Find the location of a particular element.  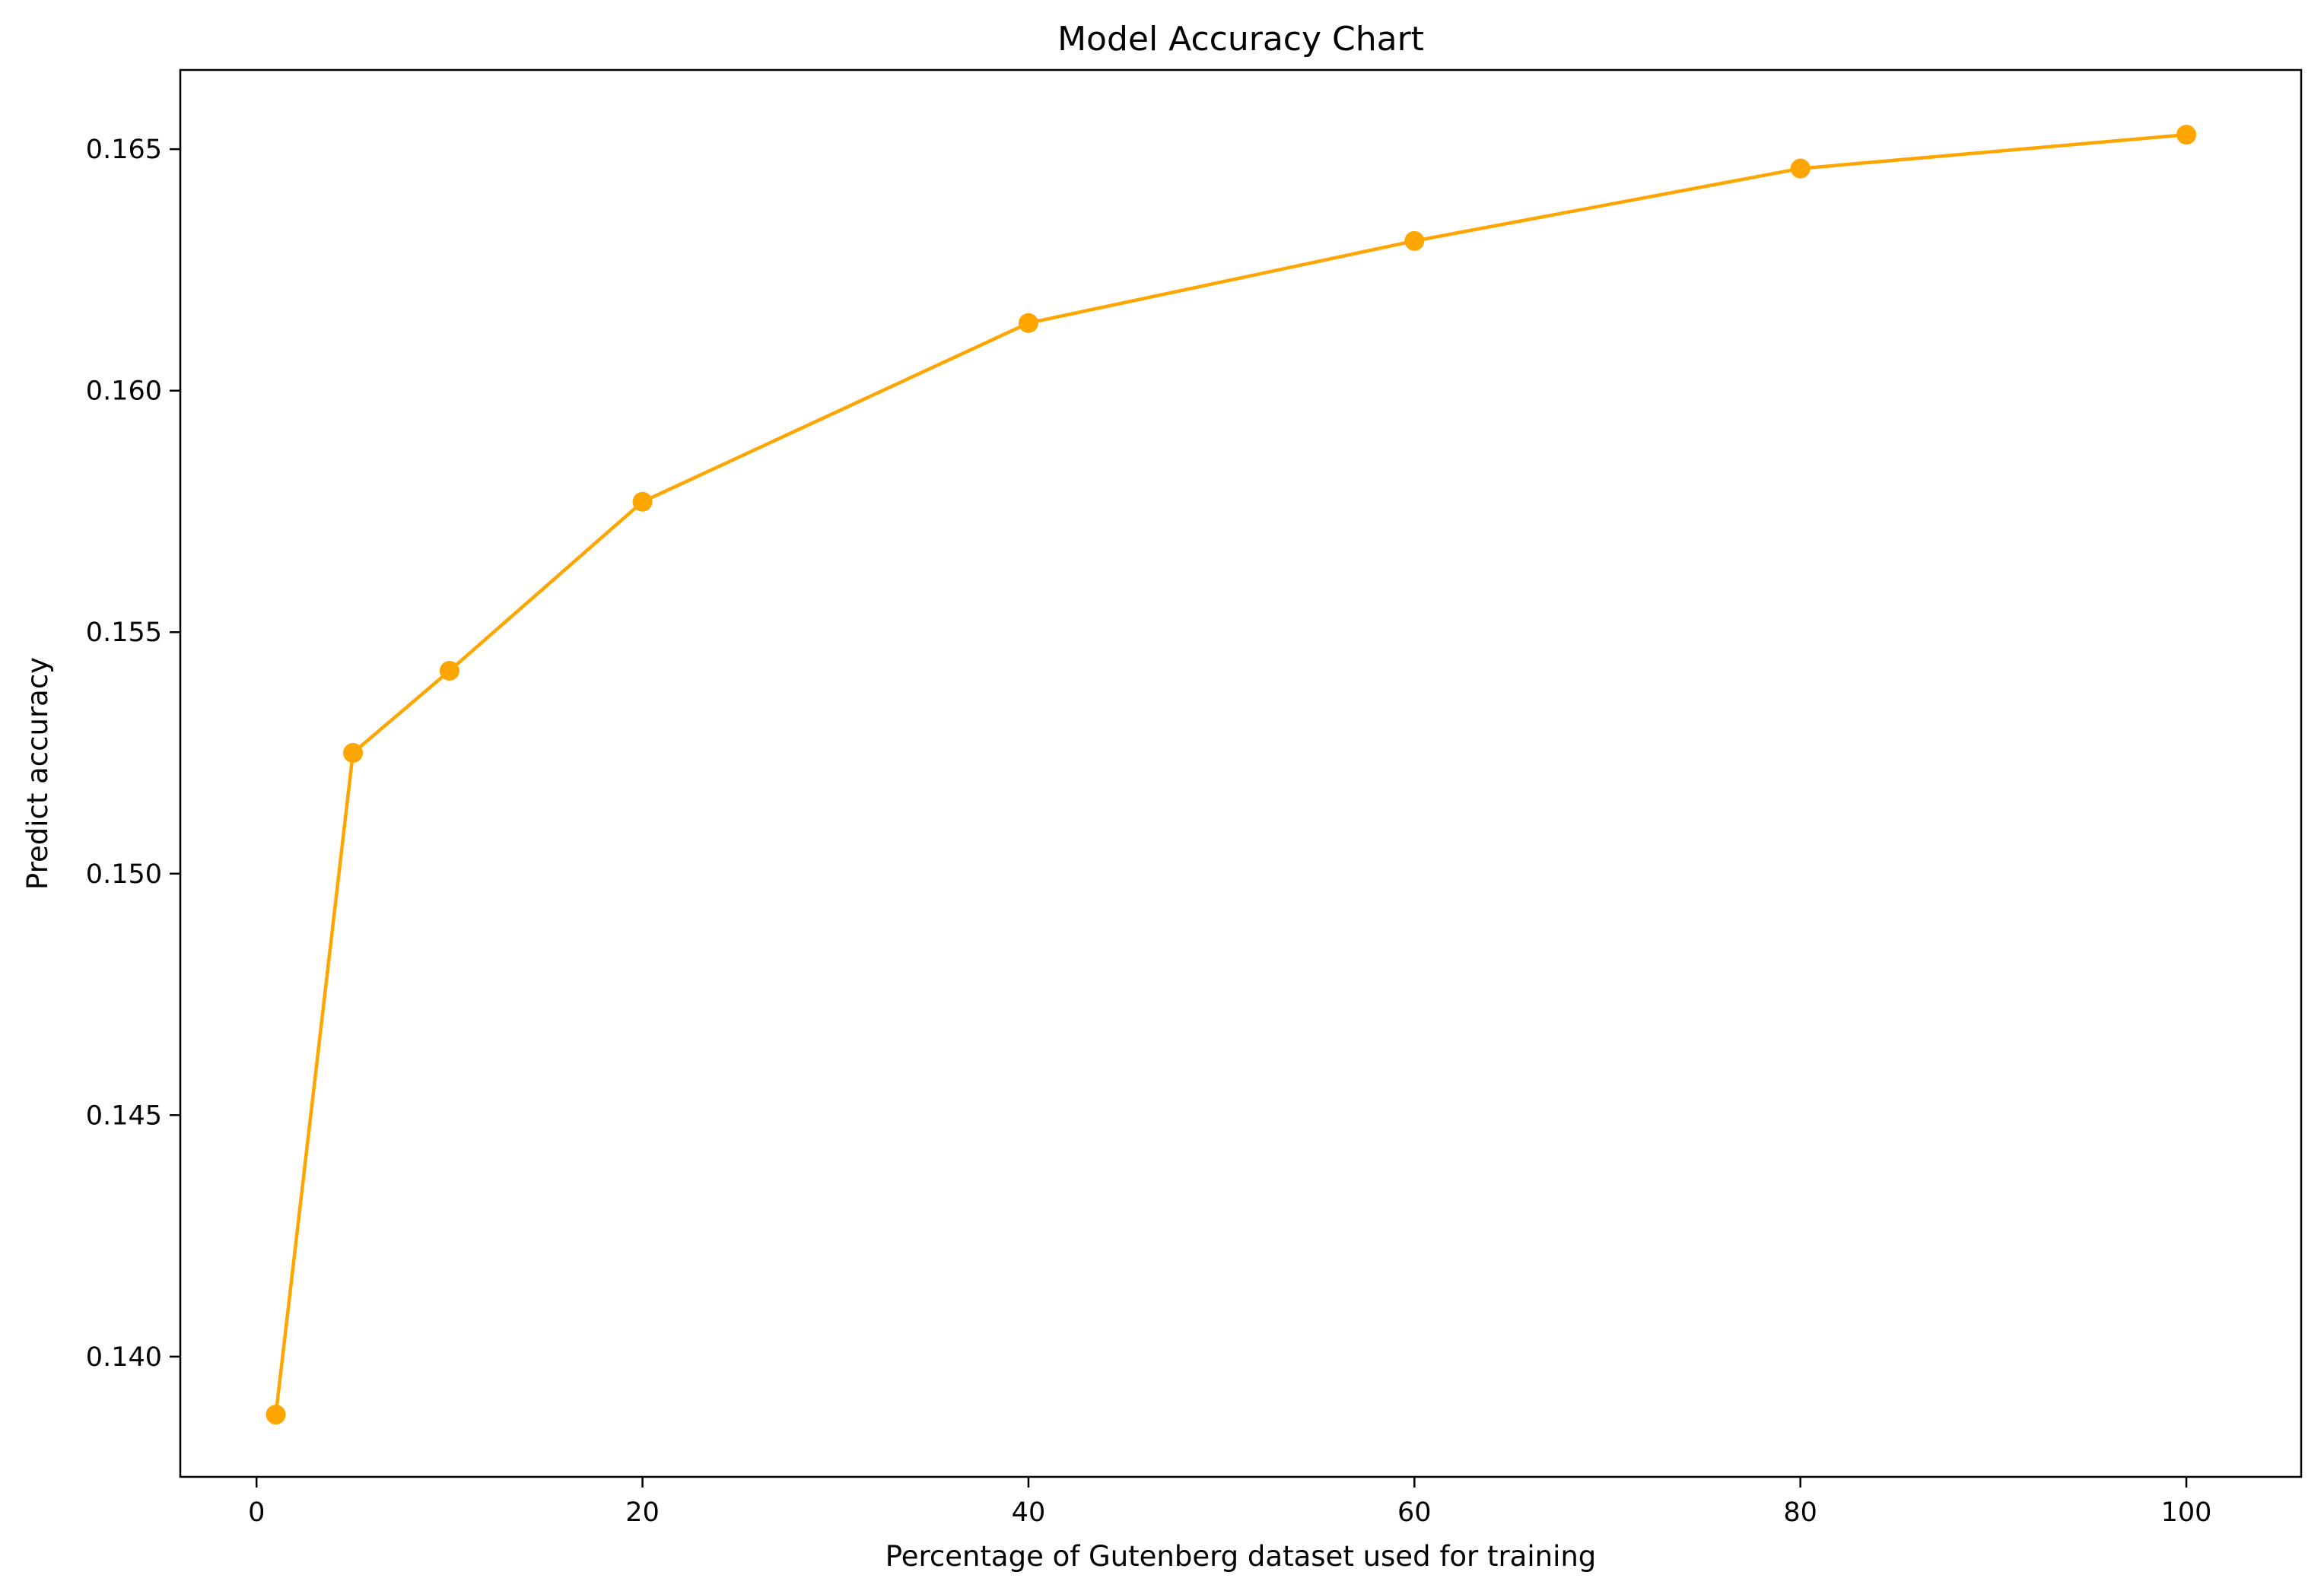

x-tick-label: 60 is located at coordinates (1415, 1512).